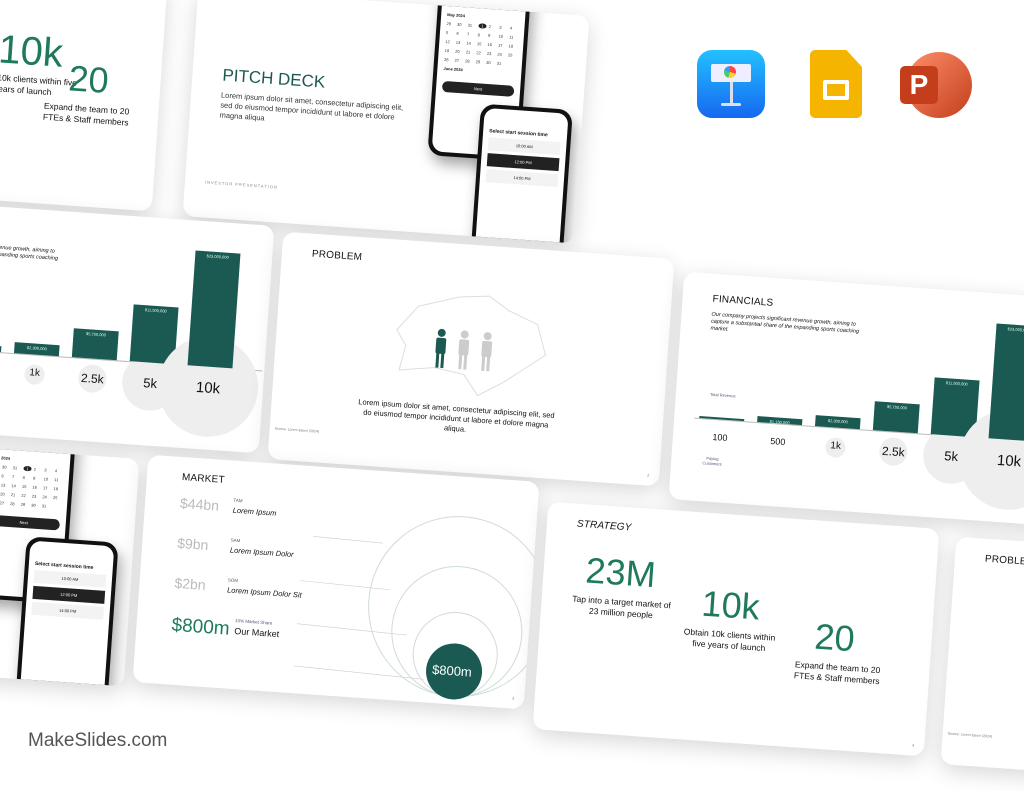  Describe the element at coordinates (723, 395) in the screenshot. I see `revenue-axis-label: Total Revenue` at that location.